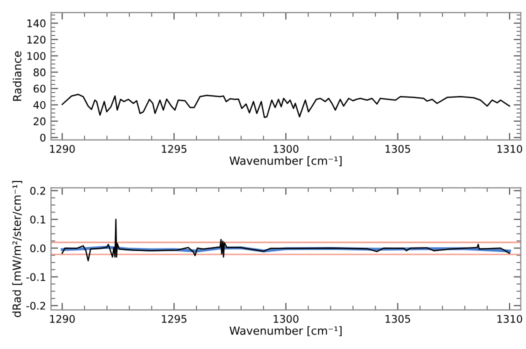 Image resolution: width=526 pixels, height=349 pixels. Describe the element at coordinates (36, 277) in the screenshot. I see `y-tick-label: -0.1` at that location.